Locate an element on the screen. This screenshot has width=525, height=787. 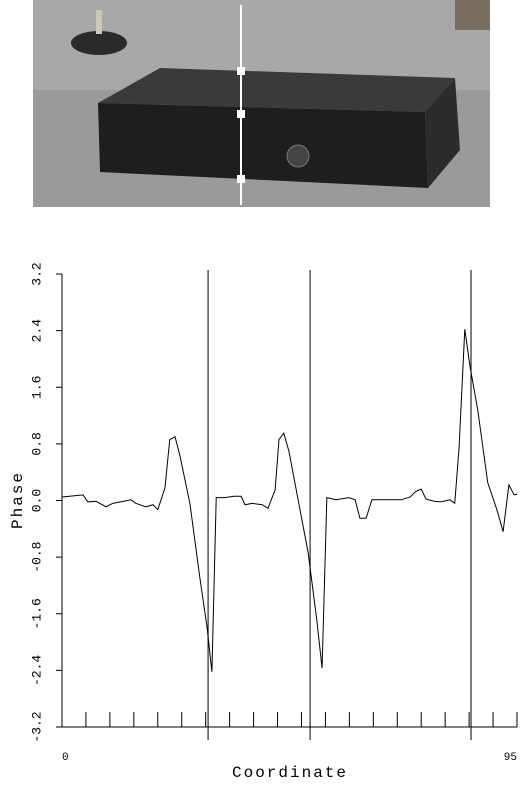
y-tick-label: -2.4 is located at coordinates (36, 670).